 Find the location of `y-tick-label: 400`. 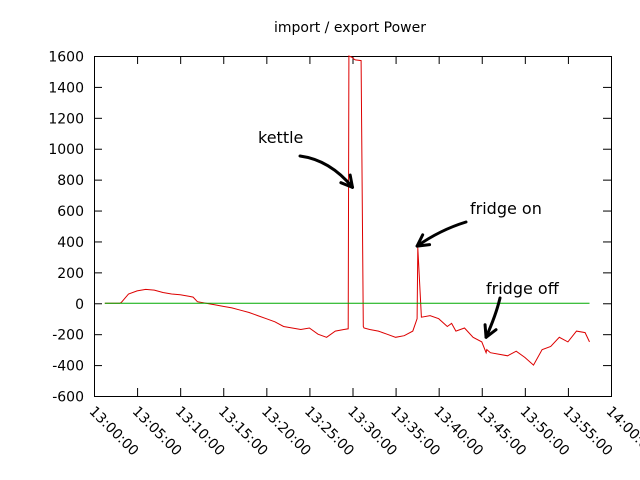

y-tick-label: 400 is located at coordinates (70, 243).